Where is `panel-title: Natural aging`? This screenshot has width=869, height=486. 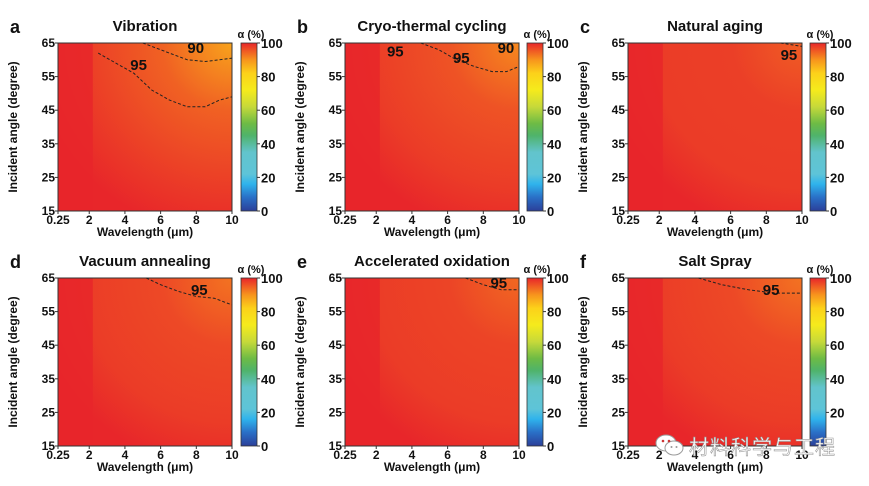
panel-title: Natural aging is located at coordinates (715, 26).